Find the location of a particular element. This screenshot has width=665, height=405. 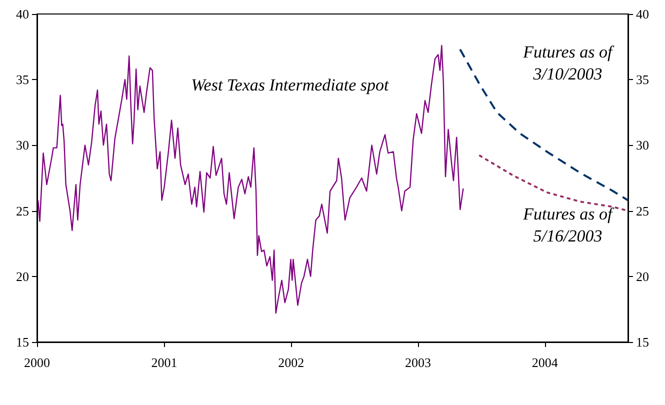

text: Futures as of 3/10/2003 is located at coordinates (568, 63).